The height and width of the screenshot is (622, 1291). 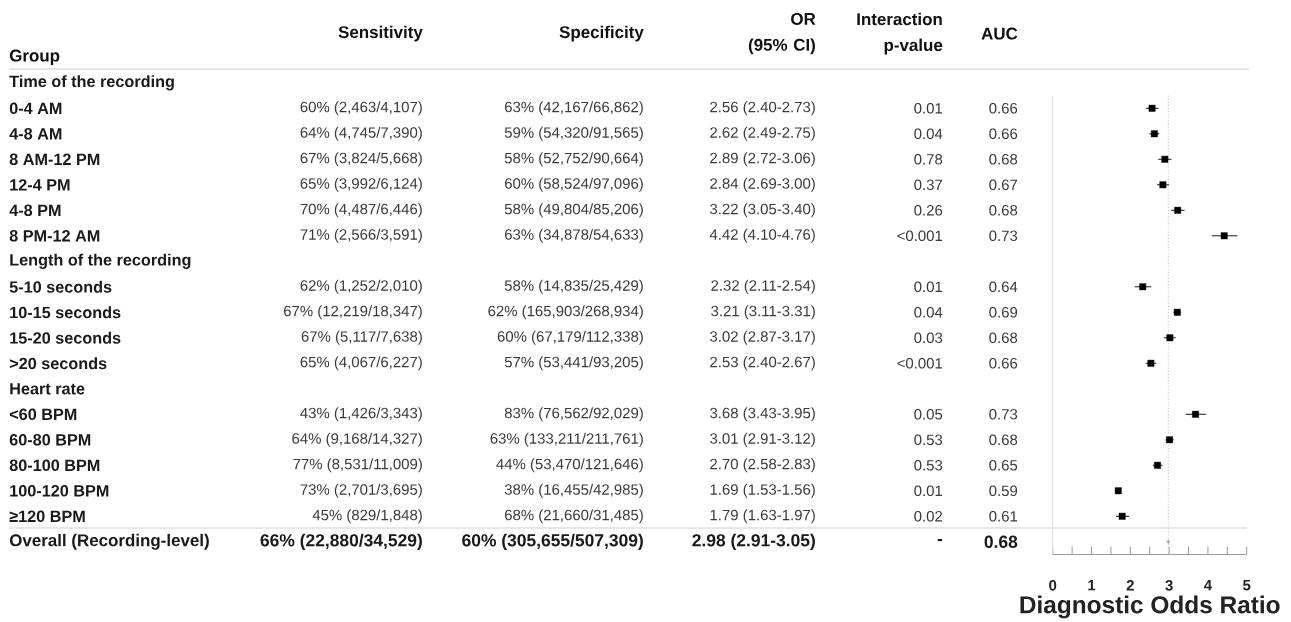 I want to click on text: 77% (8,531/11,009), so click(x=357, y=465).